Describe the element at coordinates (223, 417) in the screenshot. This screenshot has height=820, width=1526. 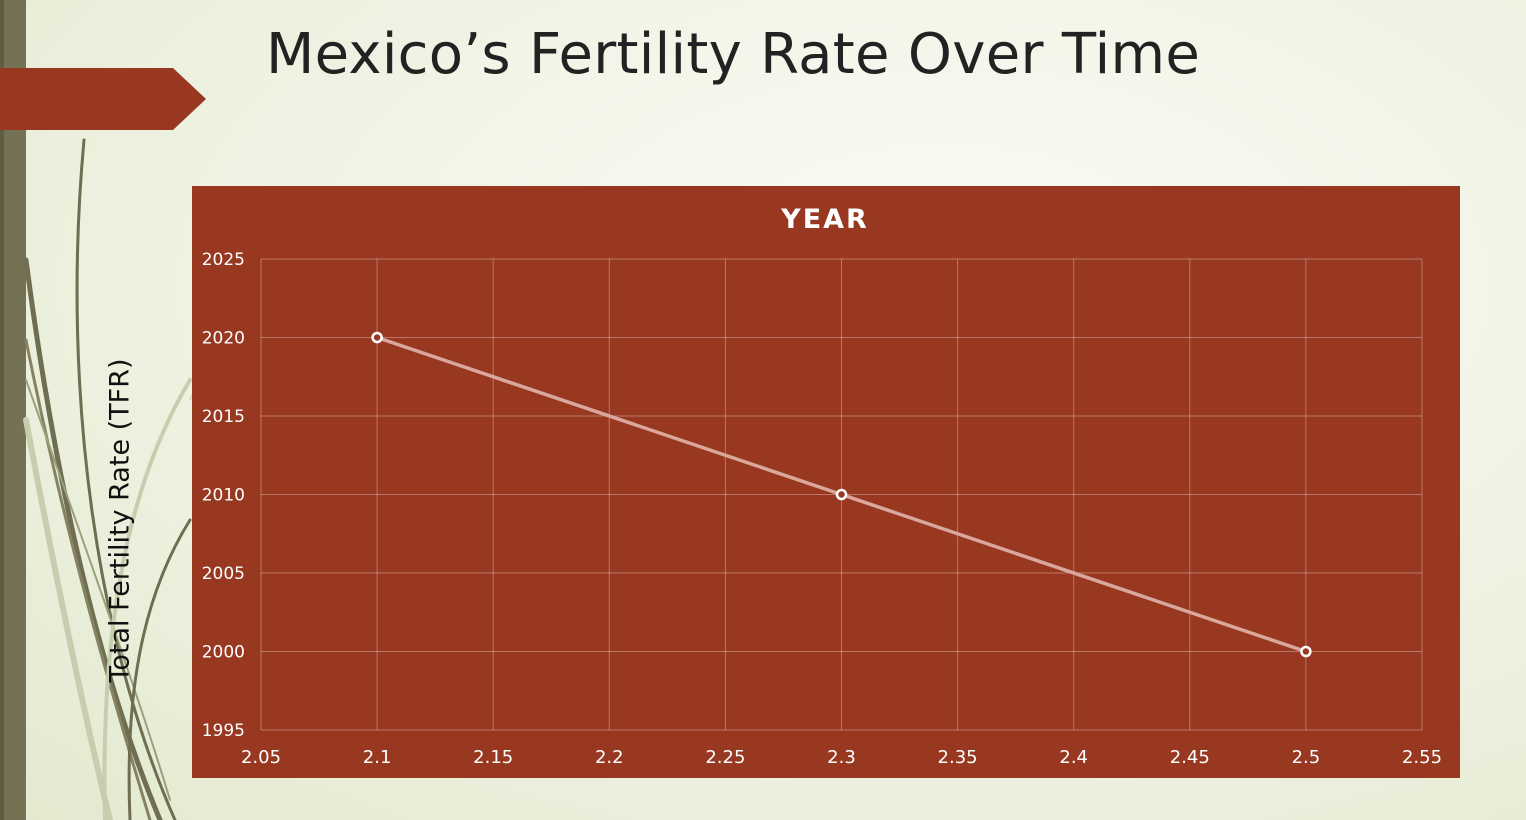
I see `y-tick-label: 2015` at that location.